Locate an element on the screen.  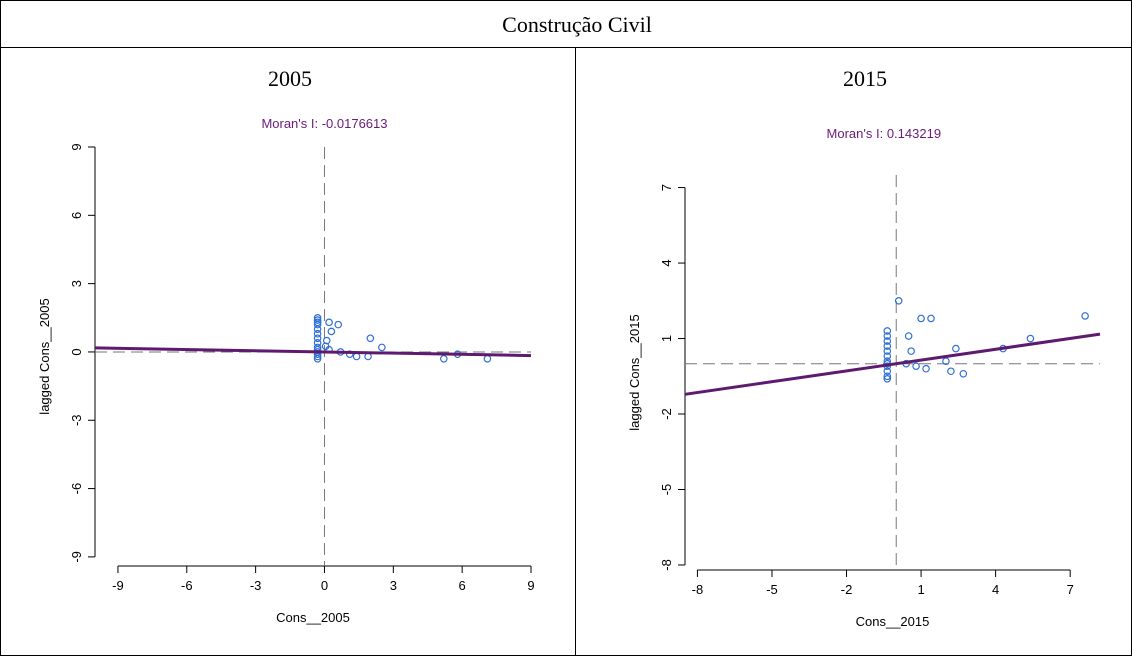
y-tick-label: 1 is located at coordinates (666, 338).